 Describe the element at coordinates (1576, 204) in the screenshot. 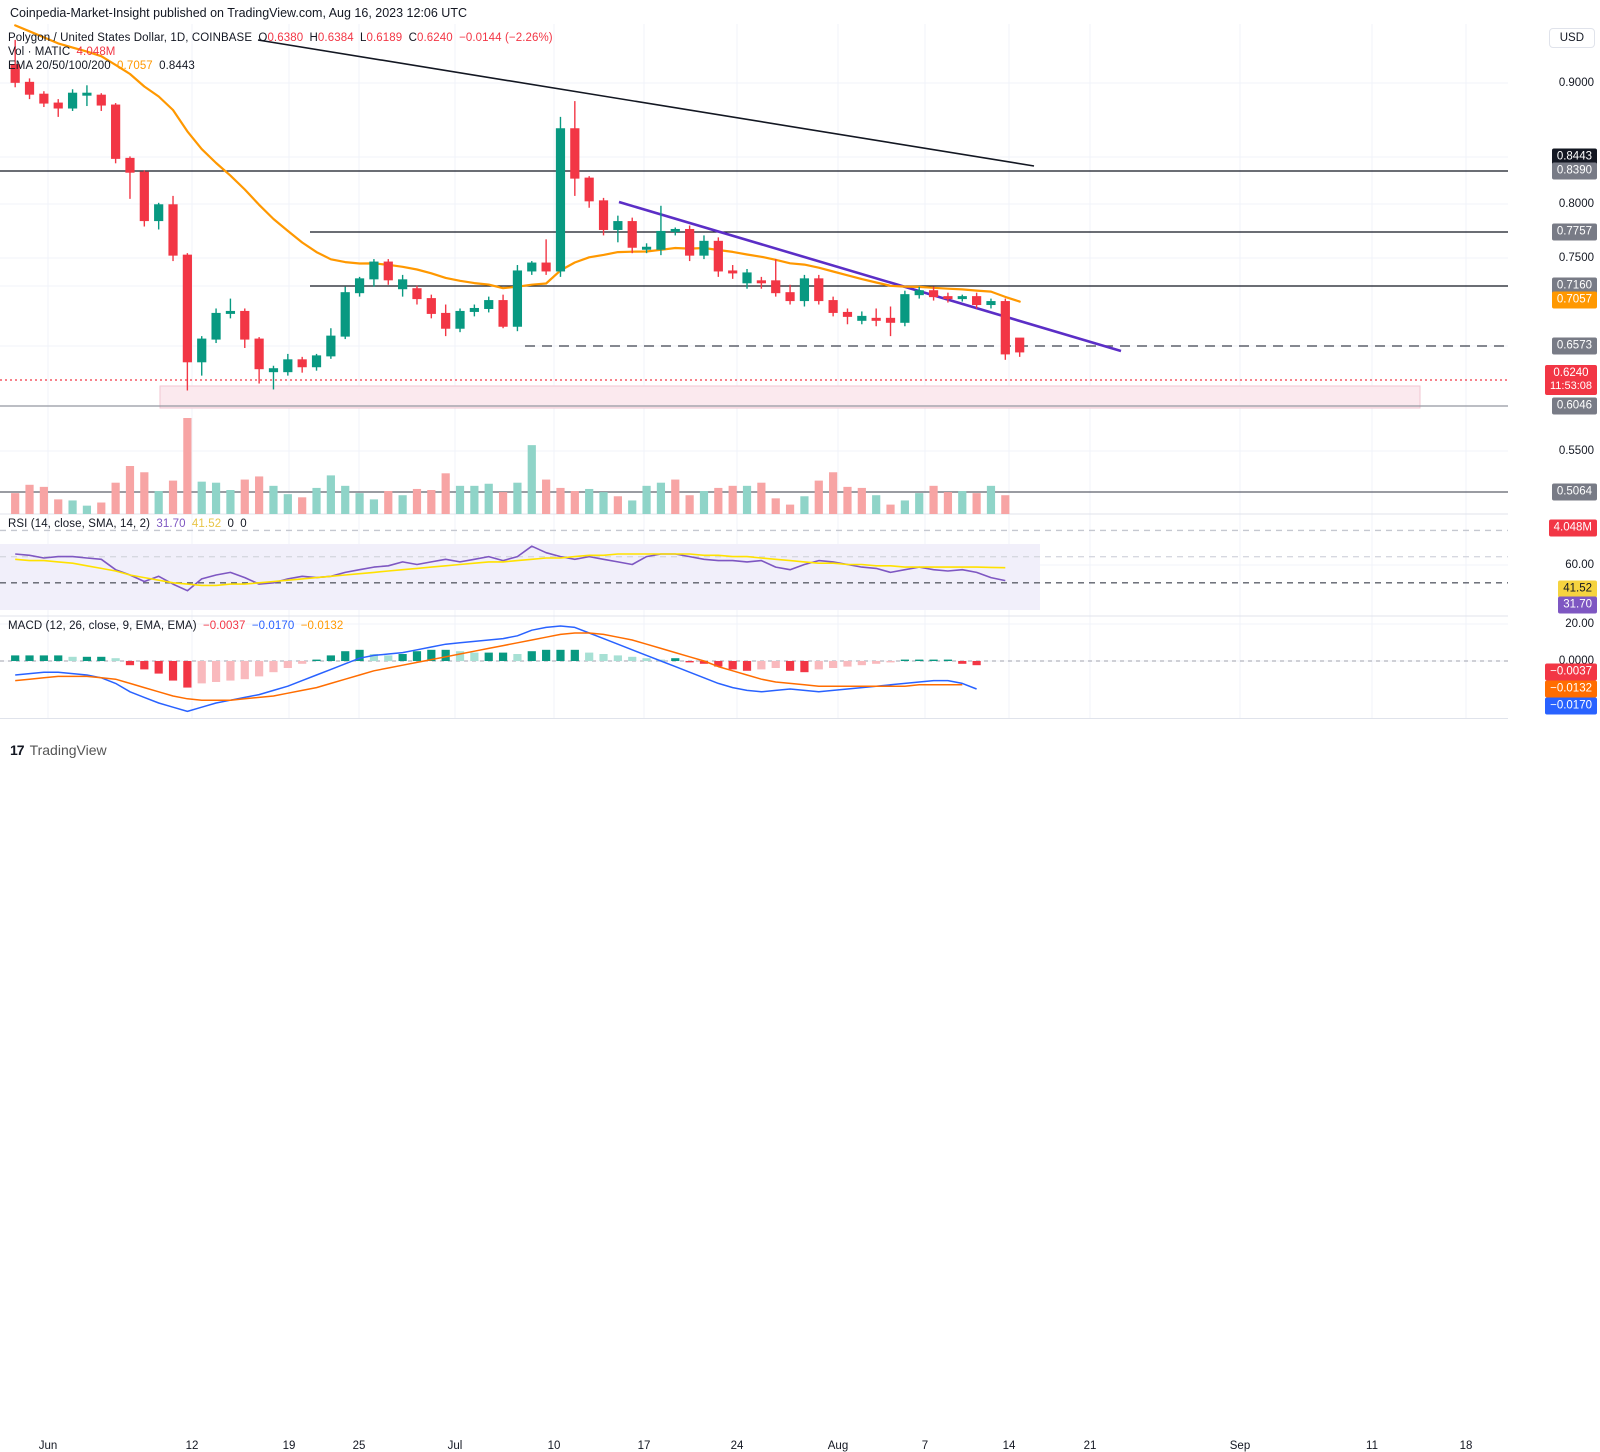

I see `price-axis-tick: 0.8000` at that location.